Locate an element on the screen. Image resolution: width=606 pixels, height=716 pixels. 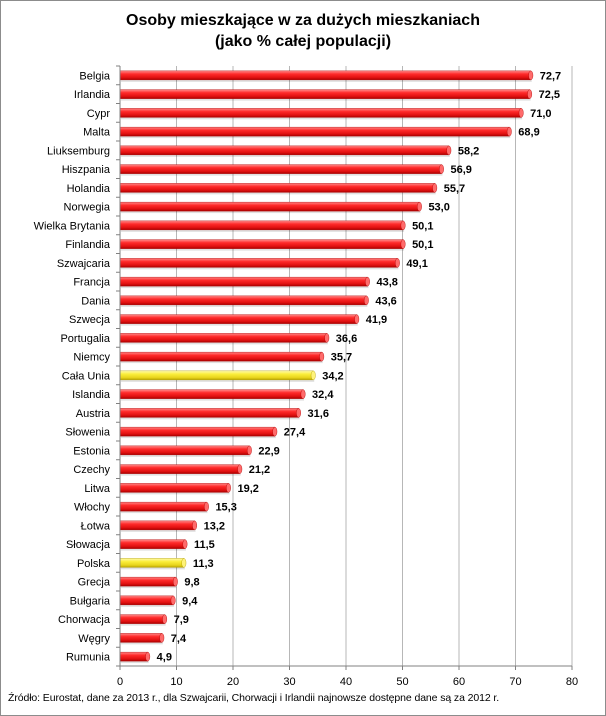
data-label: 19,2 is located at coordinates (247, 489).